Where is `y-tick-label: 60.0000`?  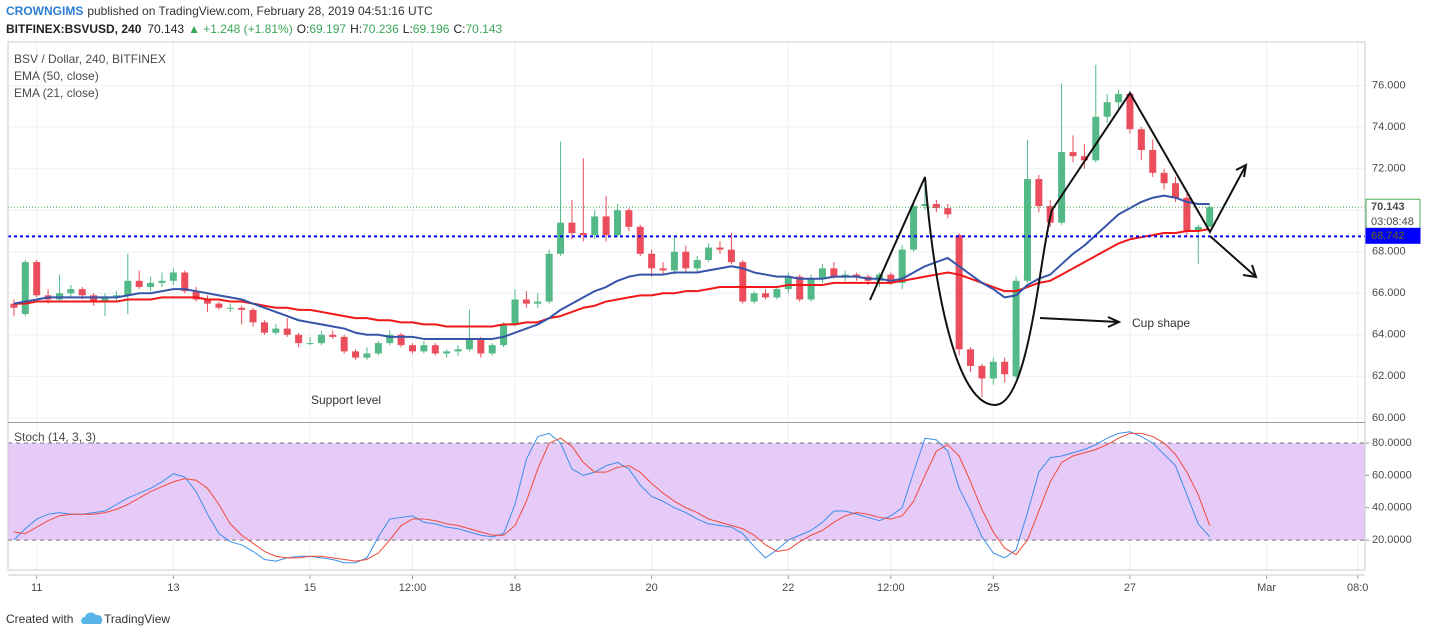
y-tick-label: 60.0000 is located at coordinates (1392, 475).